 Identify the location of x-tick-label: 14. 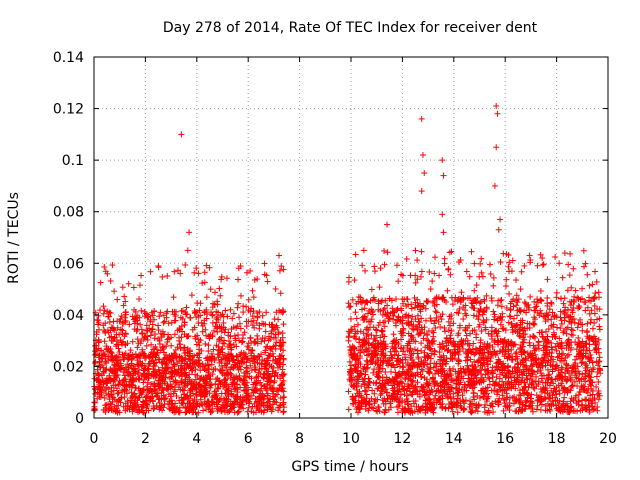
(454, 439).